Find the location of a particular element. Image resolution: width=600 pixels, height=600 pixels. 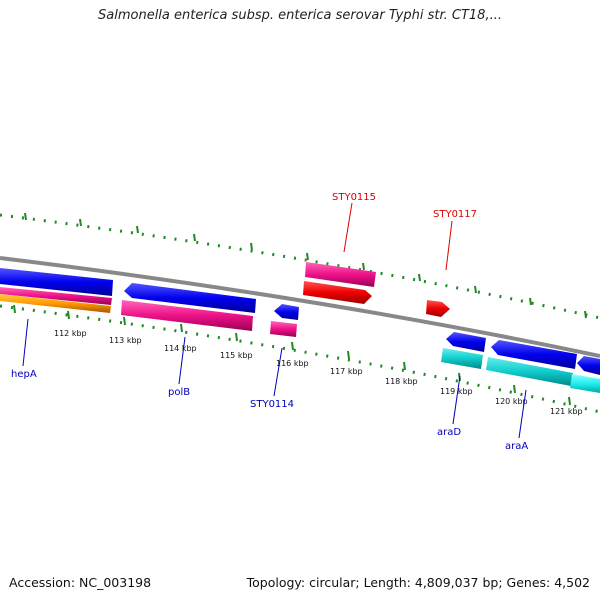

feature-araA-cyan is located at coordinates (529, 371).